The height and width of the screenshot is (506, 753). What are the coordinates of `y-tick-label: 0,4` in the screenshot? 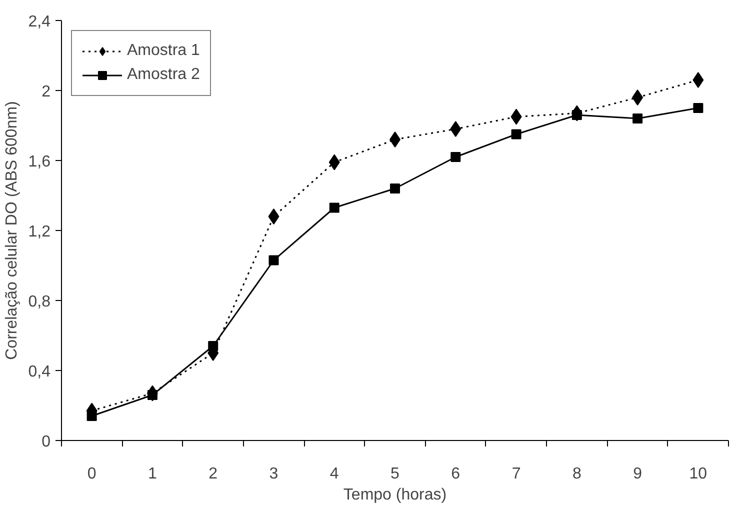 It's located at (39, 372).